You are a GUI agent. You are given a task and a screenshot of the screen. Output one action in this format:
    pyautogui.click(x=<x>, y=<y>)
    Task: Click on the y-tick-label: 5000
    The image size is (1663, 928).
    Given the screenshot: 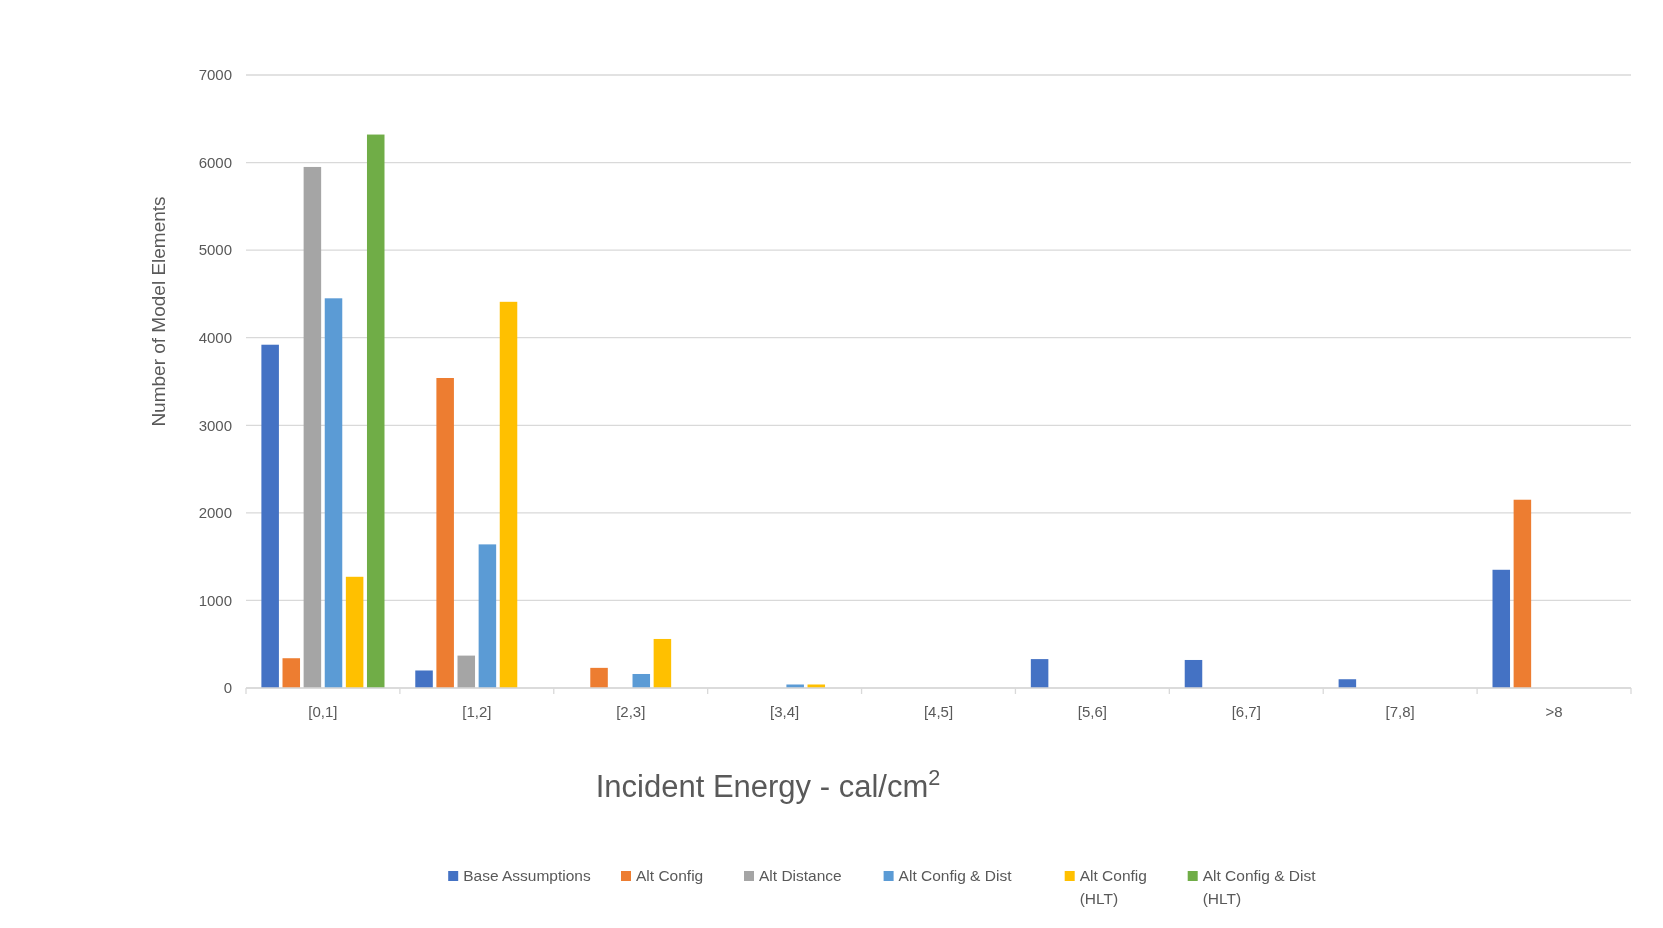 What is the action you would take?
    pyautogui.click(x=215, y=250)
    